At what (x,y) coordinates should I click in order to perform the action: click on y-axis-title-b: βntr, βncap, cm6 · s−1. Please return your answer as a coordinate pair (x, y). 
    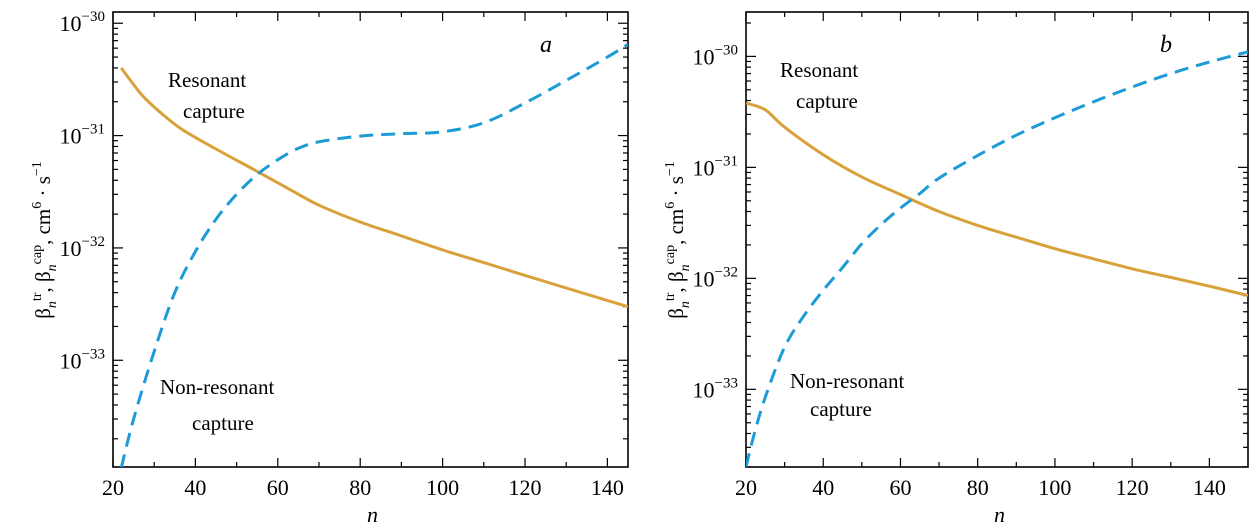
    Looking at the image, I should click on (678, 240).